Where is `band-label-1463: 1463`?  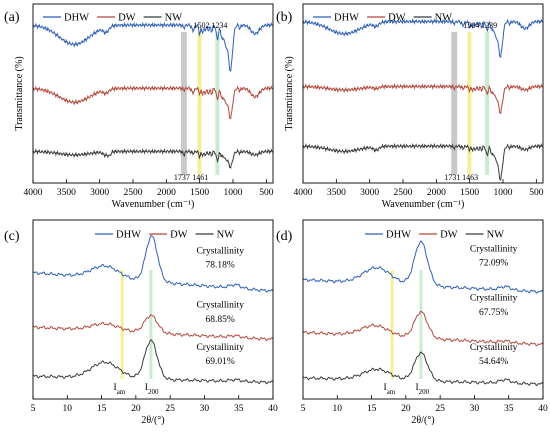 band-label-1463: 1463 is located at coordinates (470, 177).